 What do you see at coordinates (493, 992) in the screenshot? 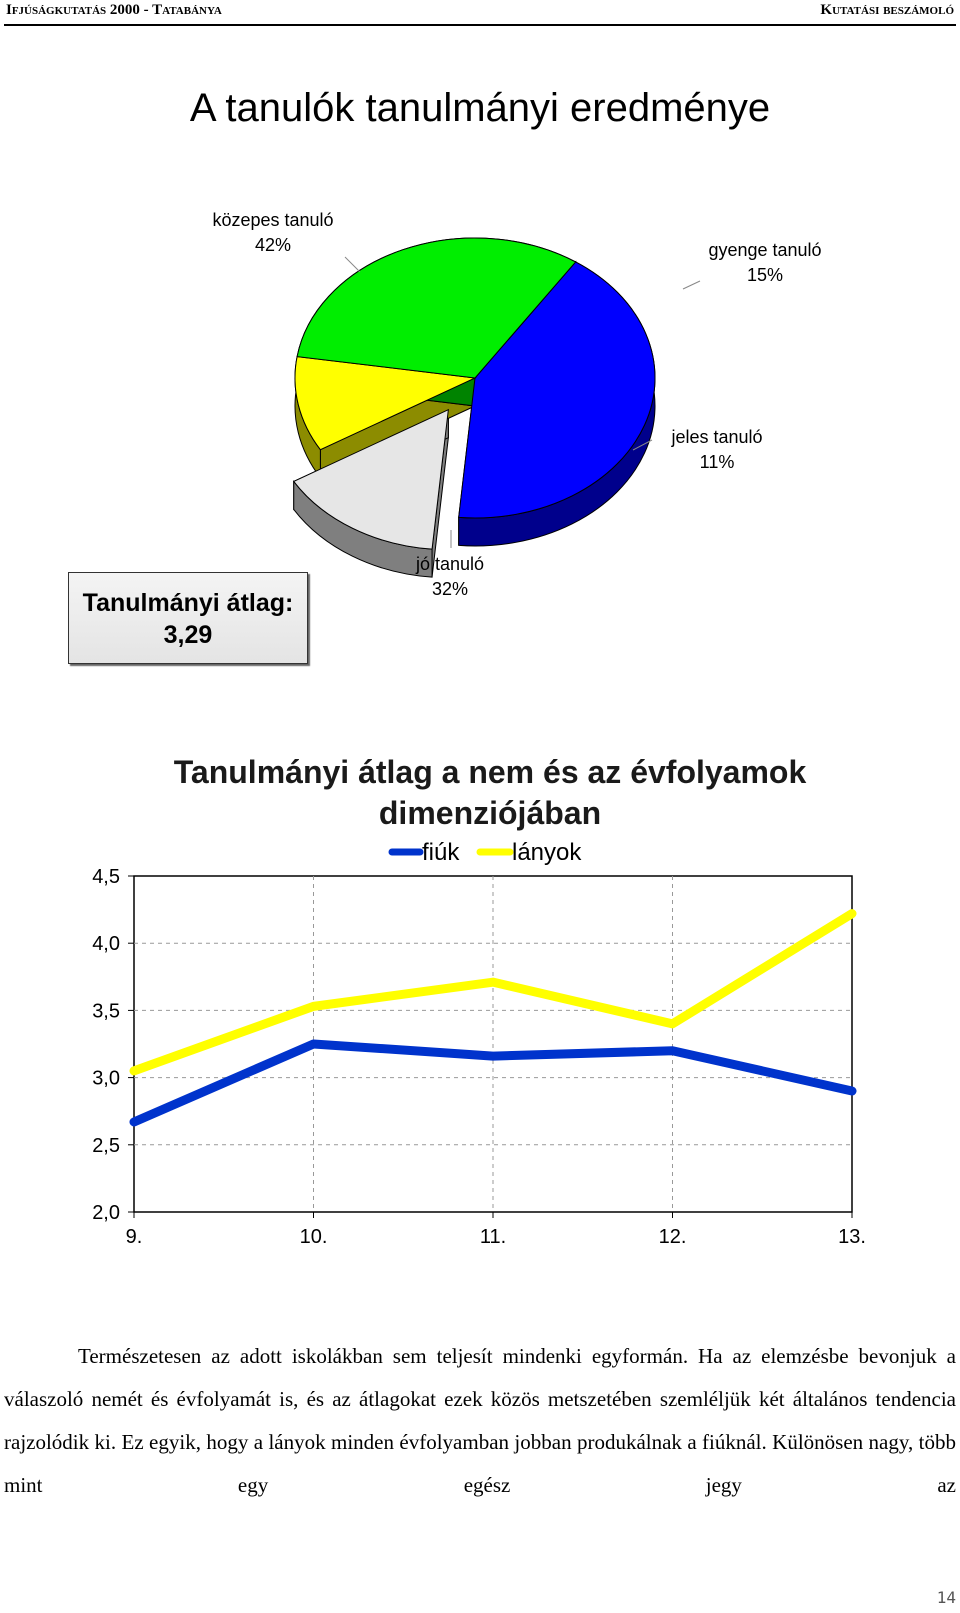
I see `series-line-lanyok` at bounding box center [493, 992].